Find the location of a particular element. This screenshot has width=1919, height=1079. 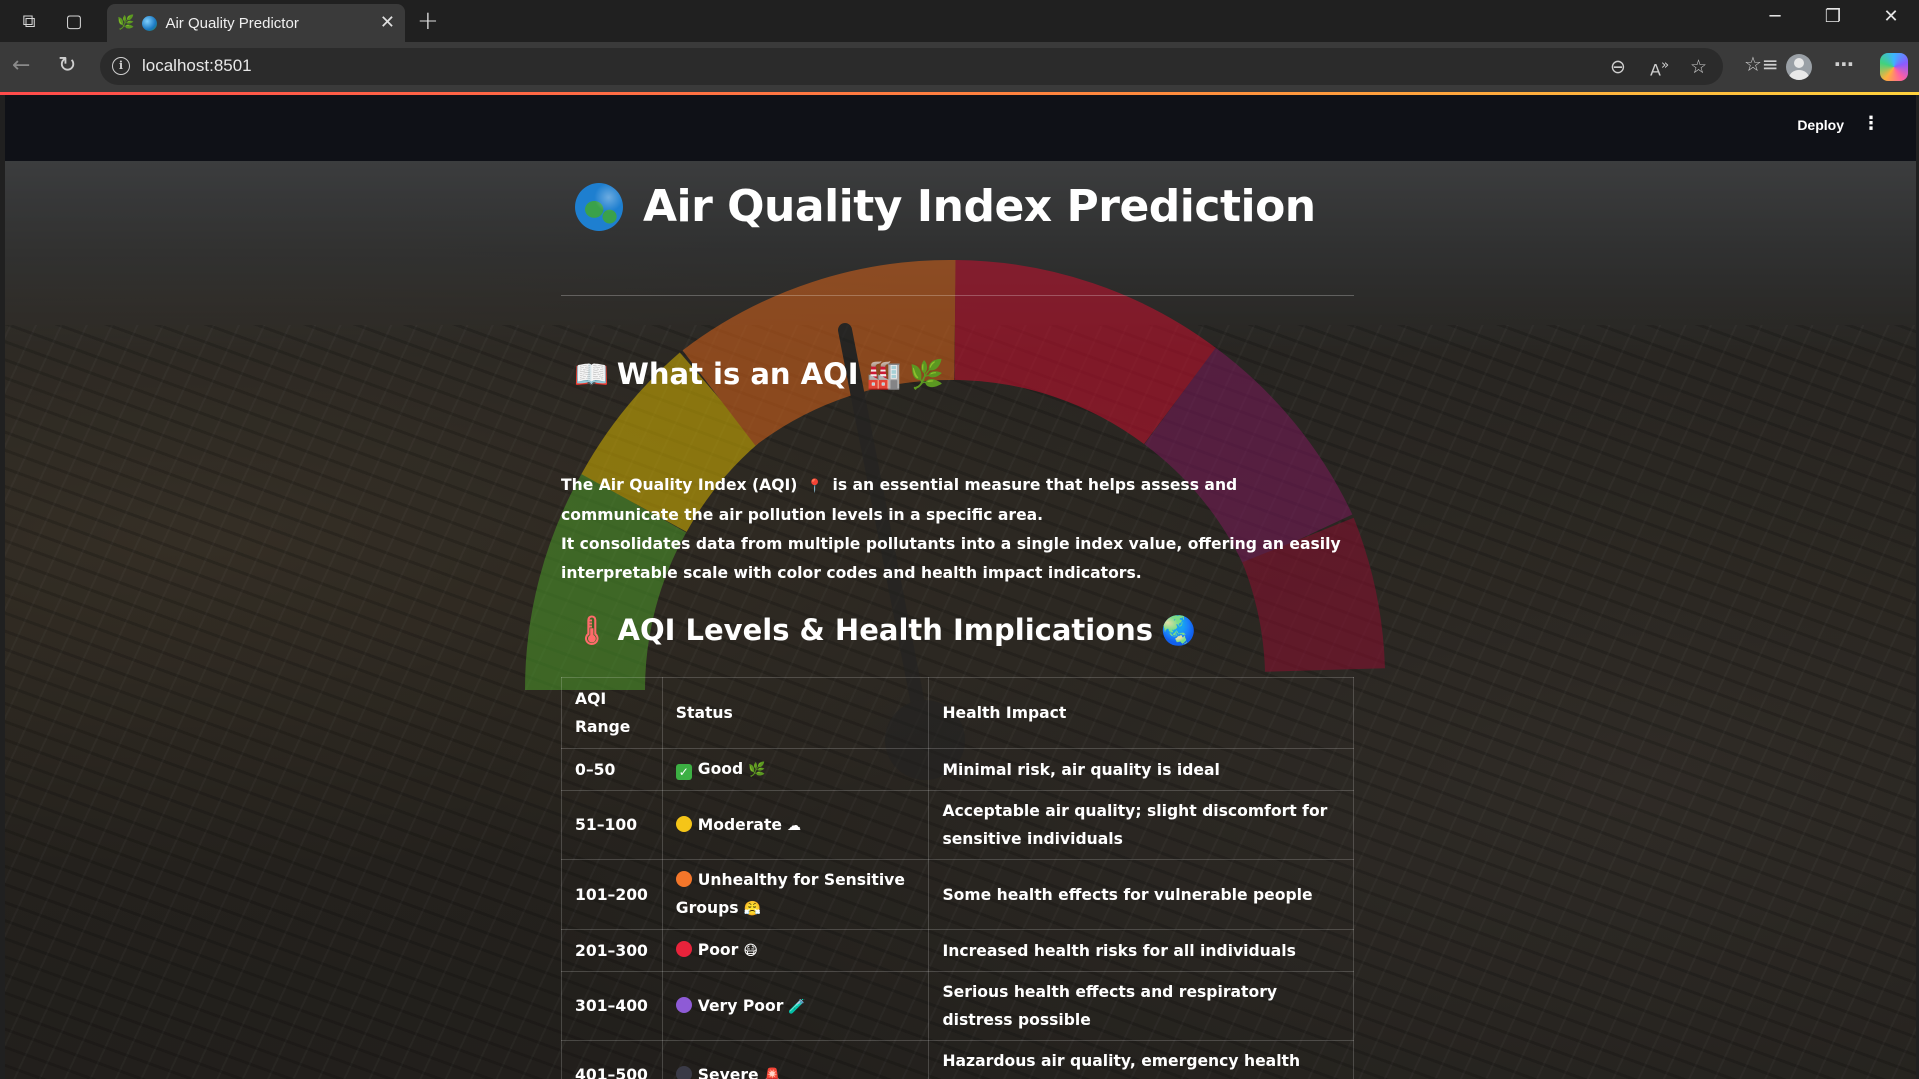

column-header-range: AQI Range is located at coordinates (612, 713).